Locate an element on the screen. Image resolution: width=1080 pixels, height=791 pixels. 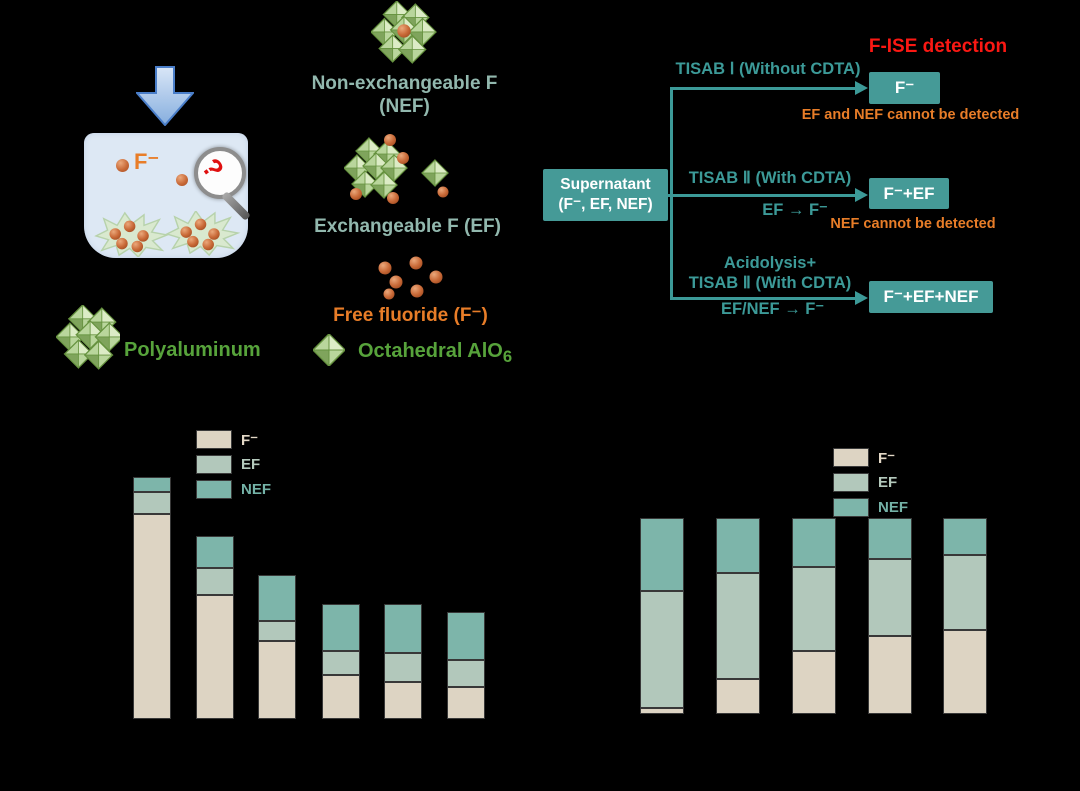
octahedral-label-text: Octahedral AlO is located at coordinates (430, 351).